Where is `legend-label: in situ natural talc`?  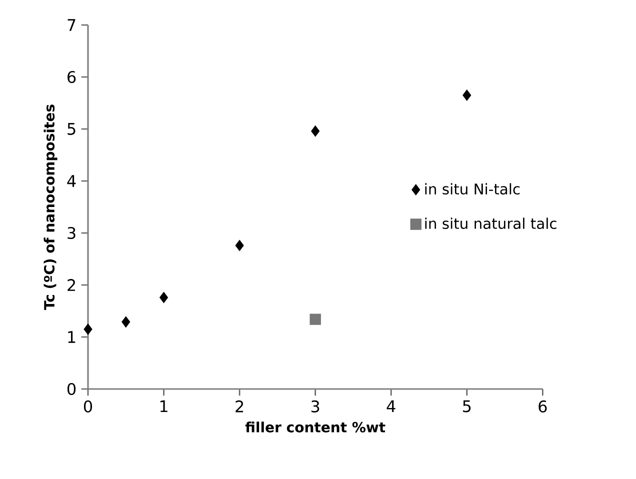
legend-label: in situ natural talc is located at coordinates (490, 224).